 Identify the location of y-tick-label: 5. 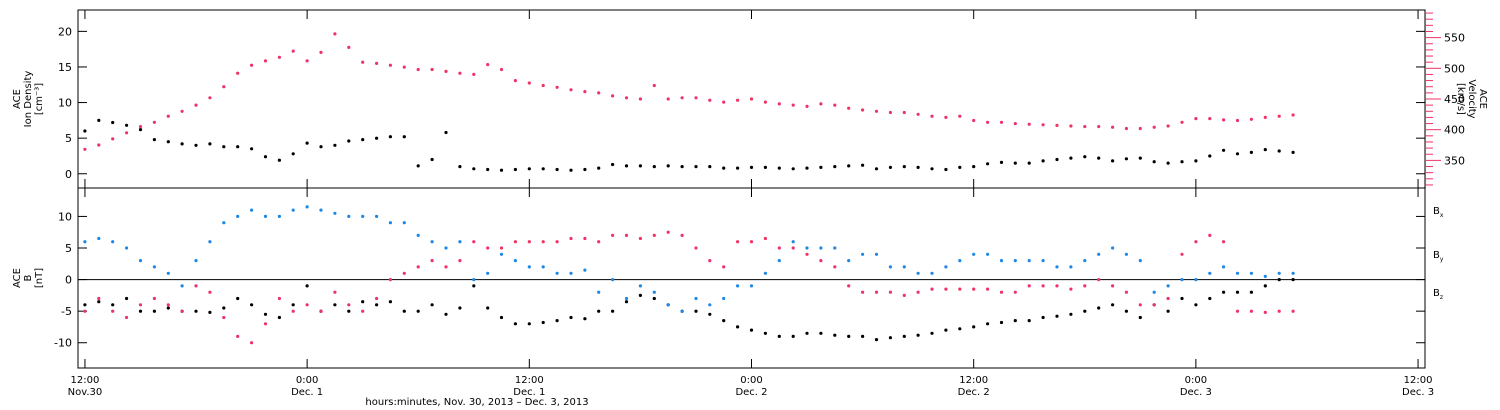
(68, 138).